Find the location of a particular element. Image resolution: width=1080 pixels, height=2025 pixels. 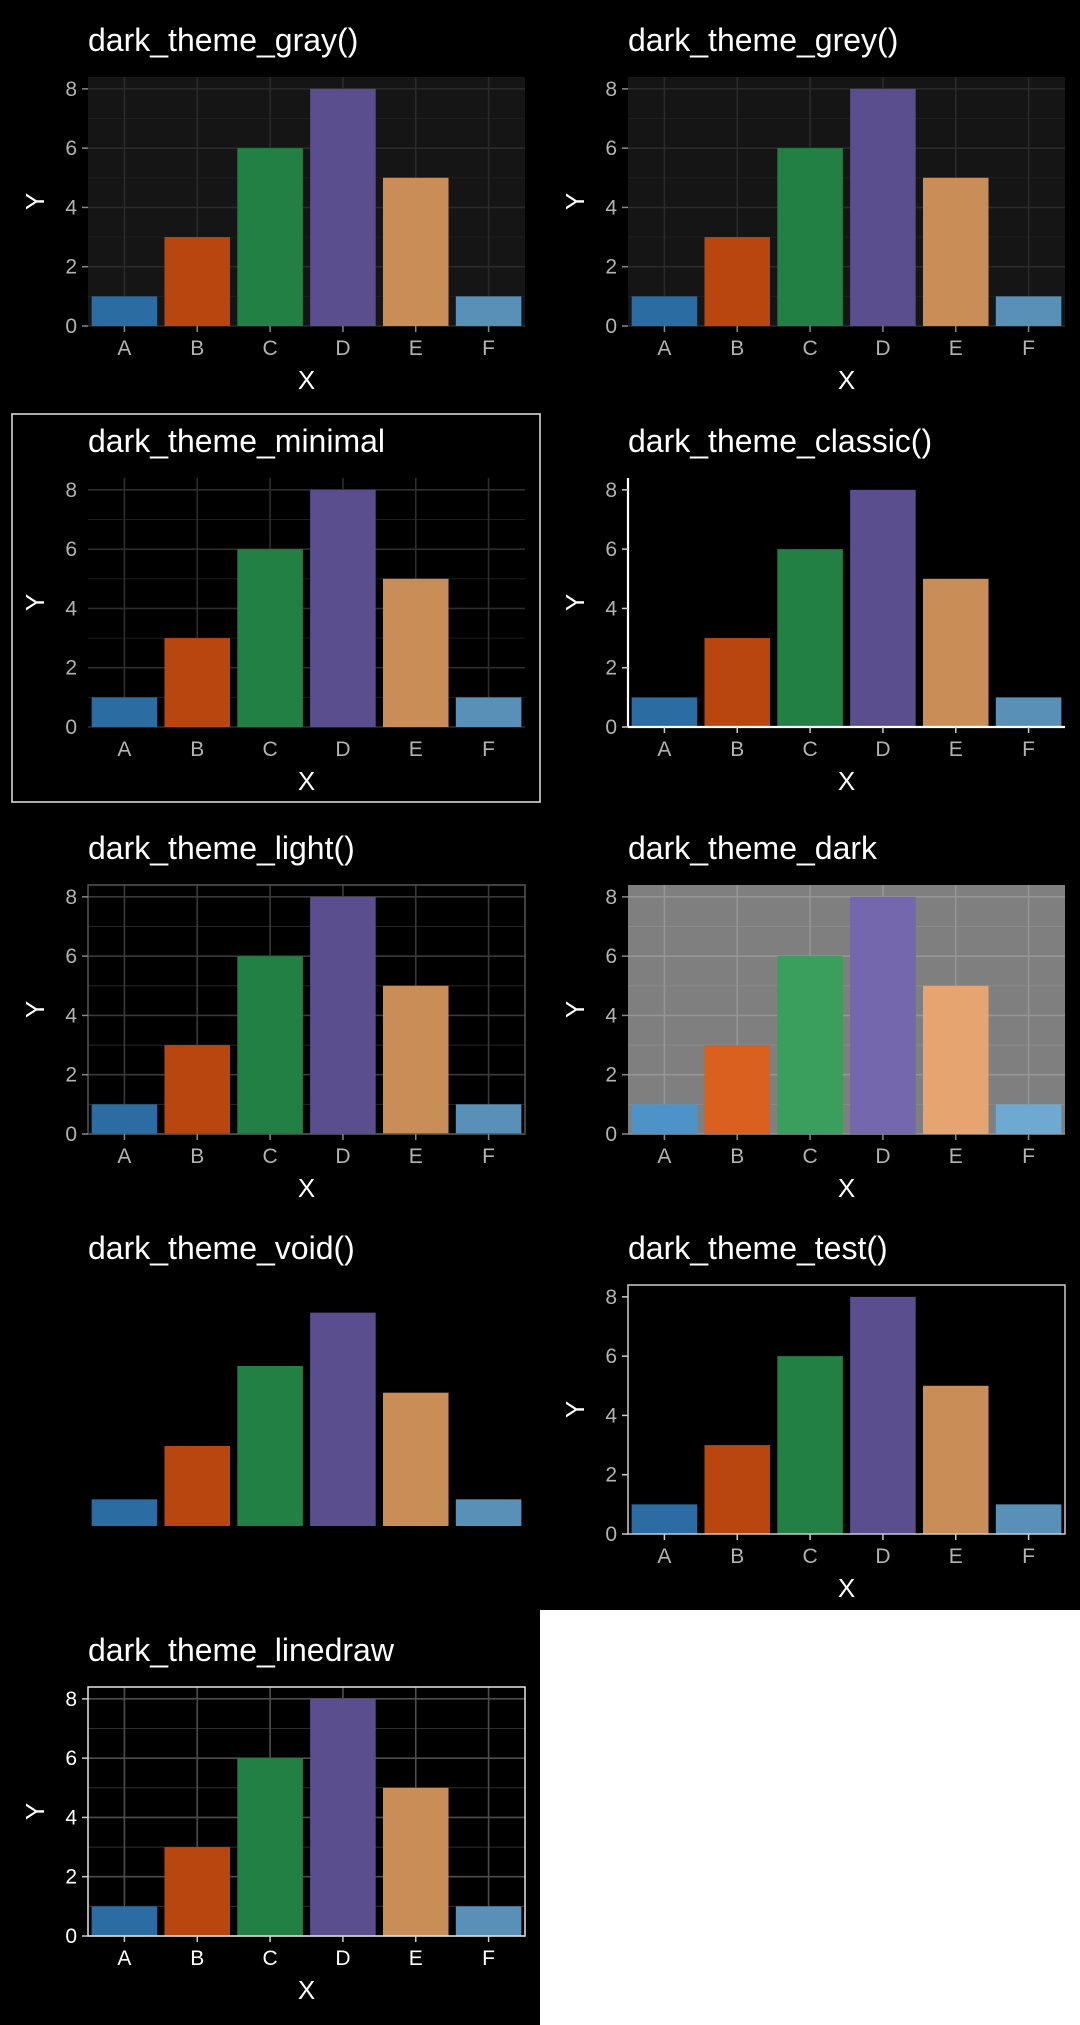

chart-title: dark_theme_void() is located at coordinates (221, 1248).